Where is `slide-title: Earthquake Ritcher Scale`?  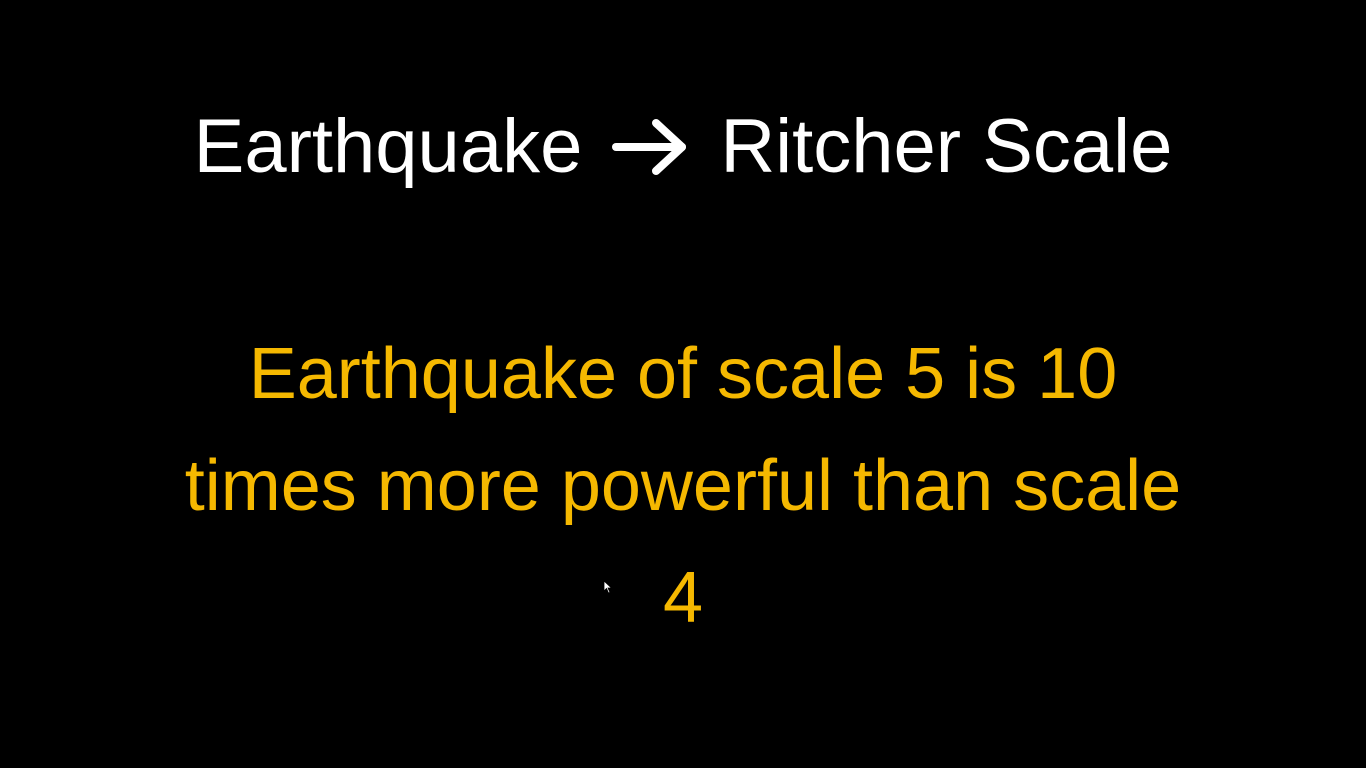
slide-title: Earthquake Ritcher Scale is located at coordinates (683, 147).